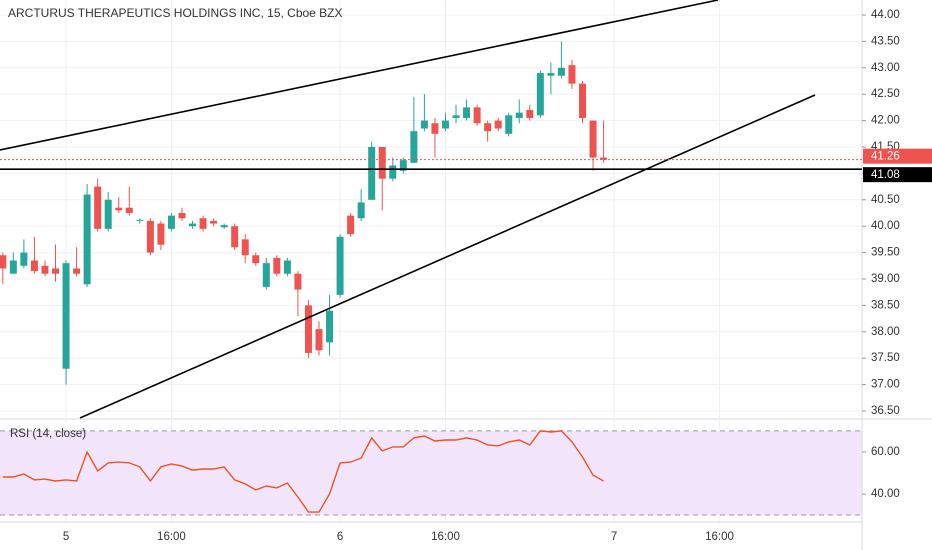 The height and width of the screenshot is (550, 932). What do you see at coordinates (885, 41) in the screenshot?
I see `y-tick-label: 43.50` at bounding box center [885, 41].